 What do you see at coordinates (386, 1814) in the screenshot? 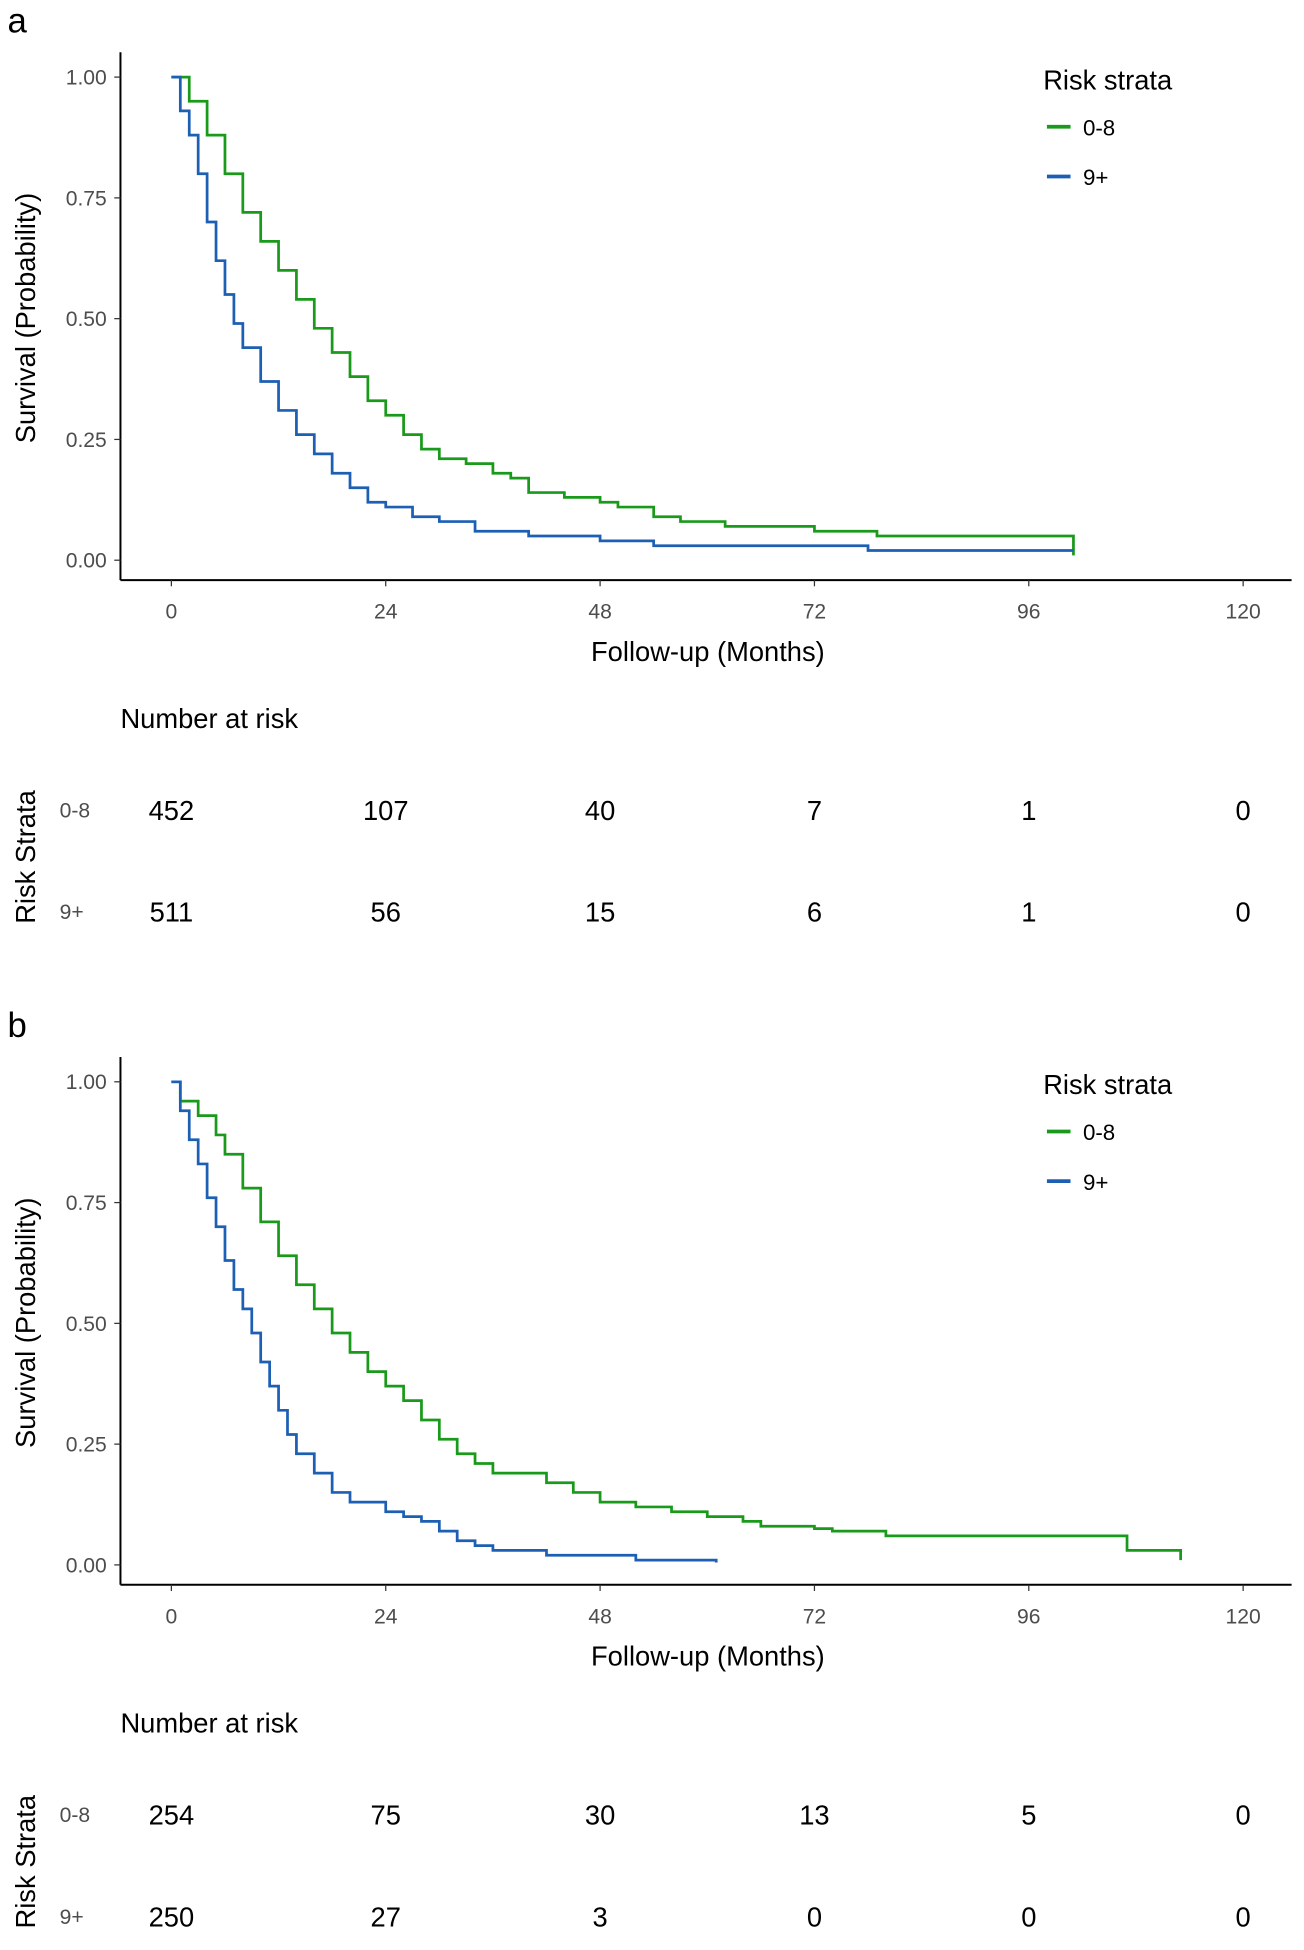
I see `risk-count: 75` at bounding box center [386, 1814].